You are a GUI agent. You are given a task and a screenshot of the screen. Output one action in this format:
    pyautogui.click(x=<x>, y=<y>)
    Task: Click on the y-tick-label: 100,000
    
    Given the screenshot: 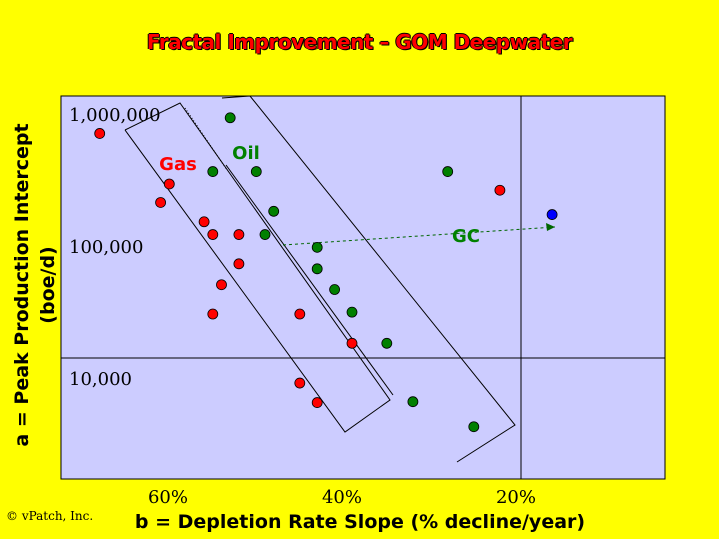 What is the action you would take?
    pyautogui.click(x=106, y=247)
    